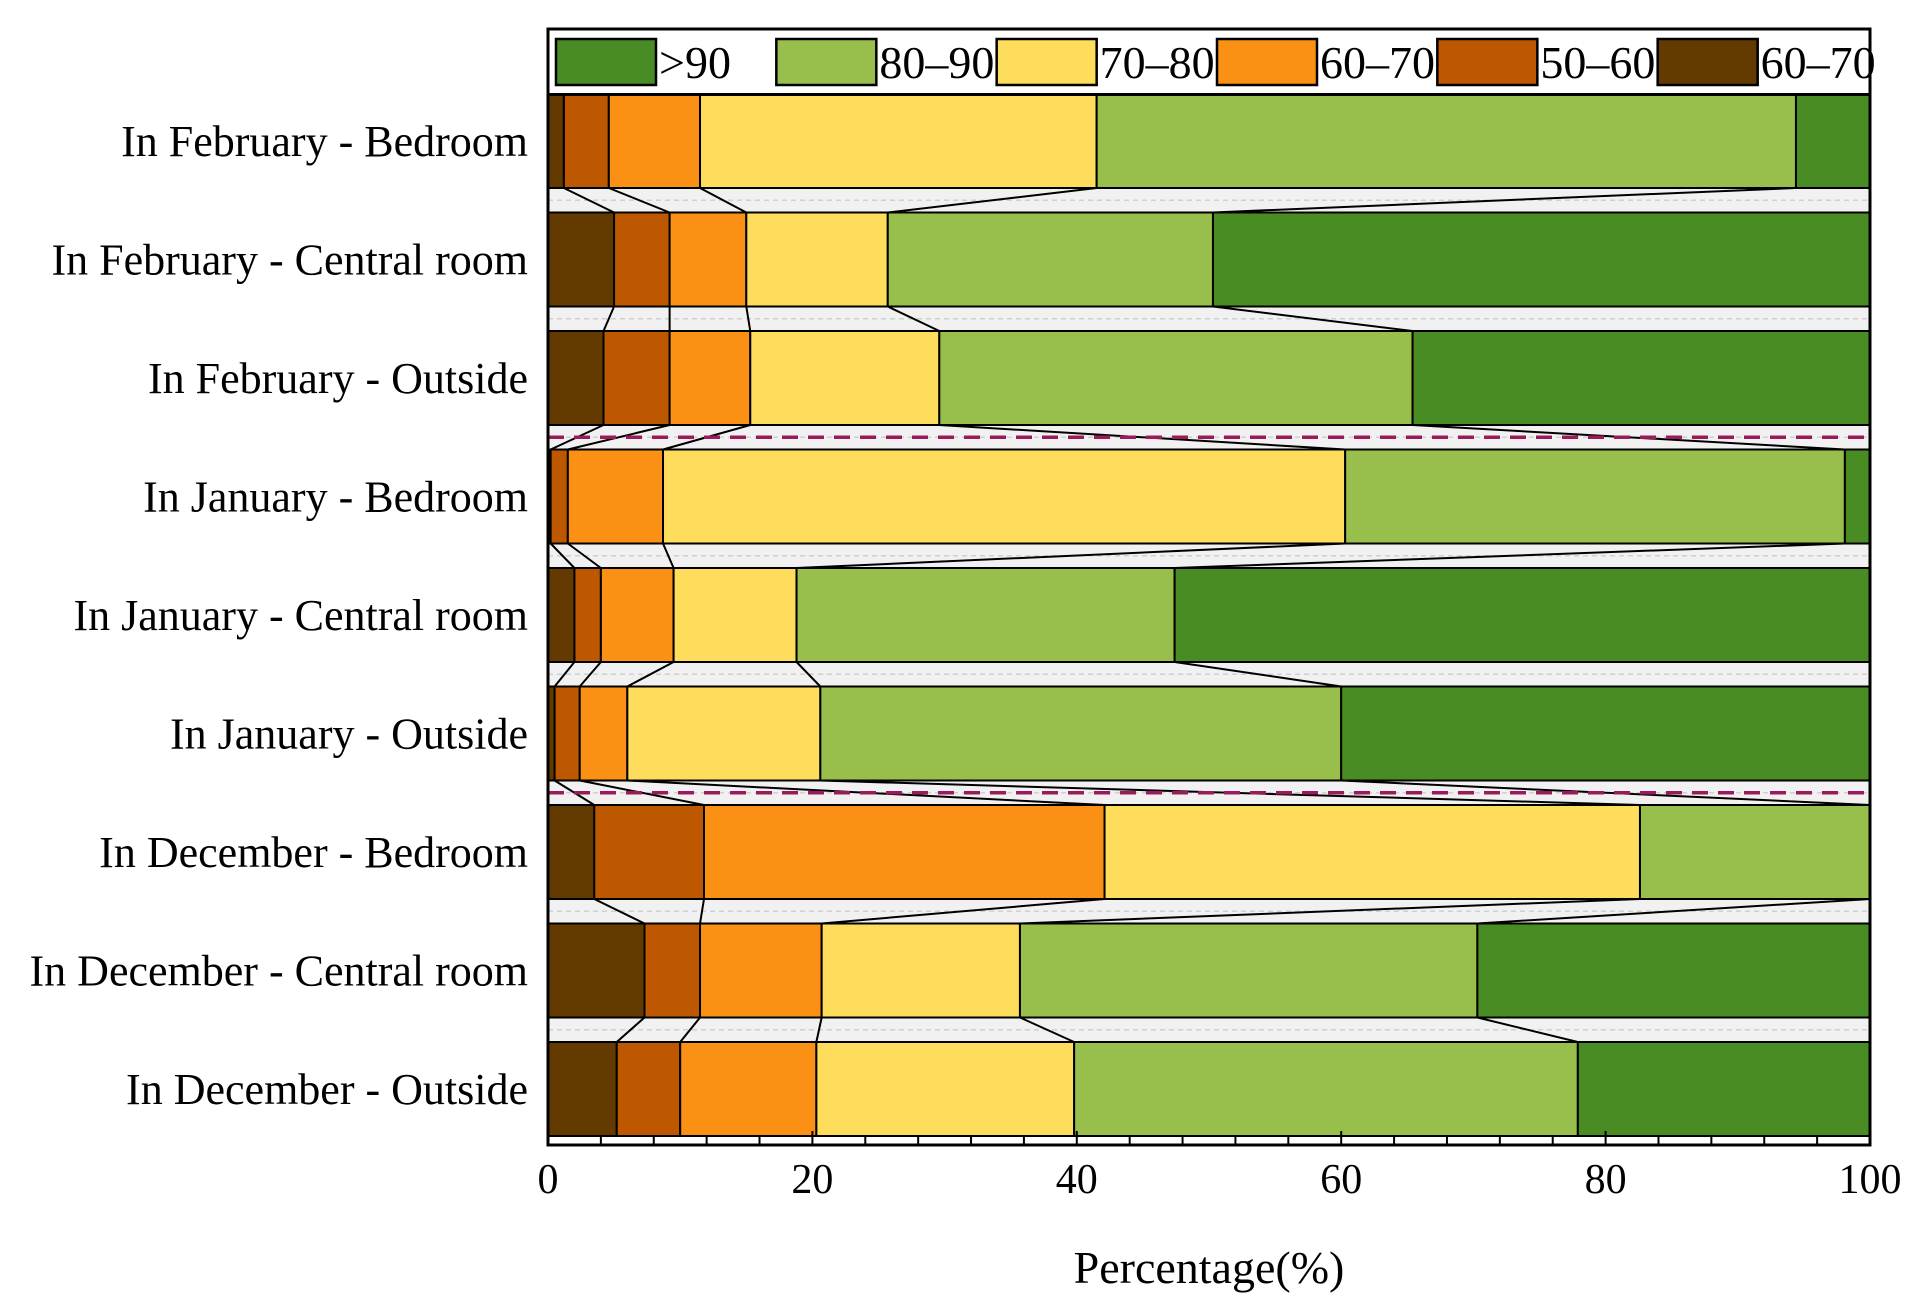 This screenshot has height=1307, width=1910. I want to click on category-label: In December - Bedroom, so click(313, 852).